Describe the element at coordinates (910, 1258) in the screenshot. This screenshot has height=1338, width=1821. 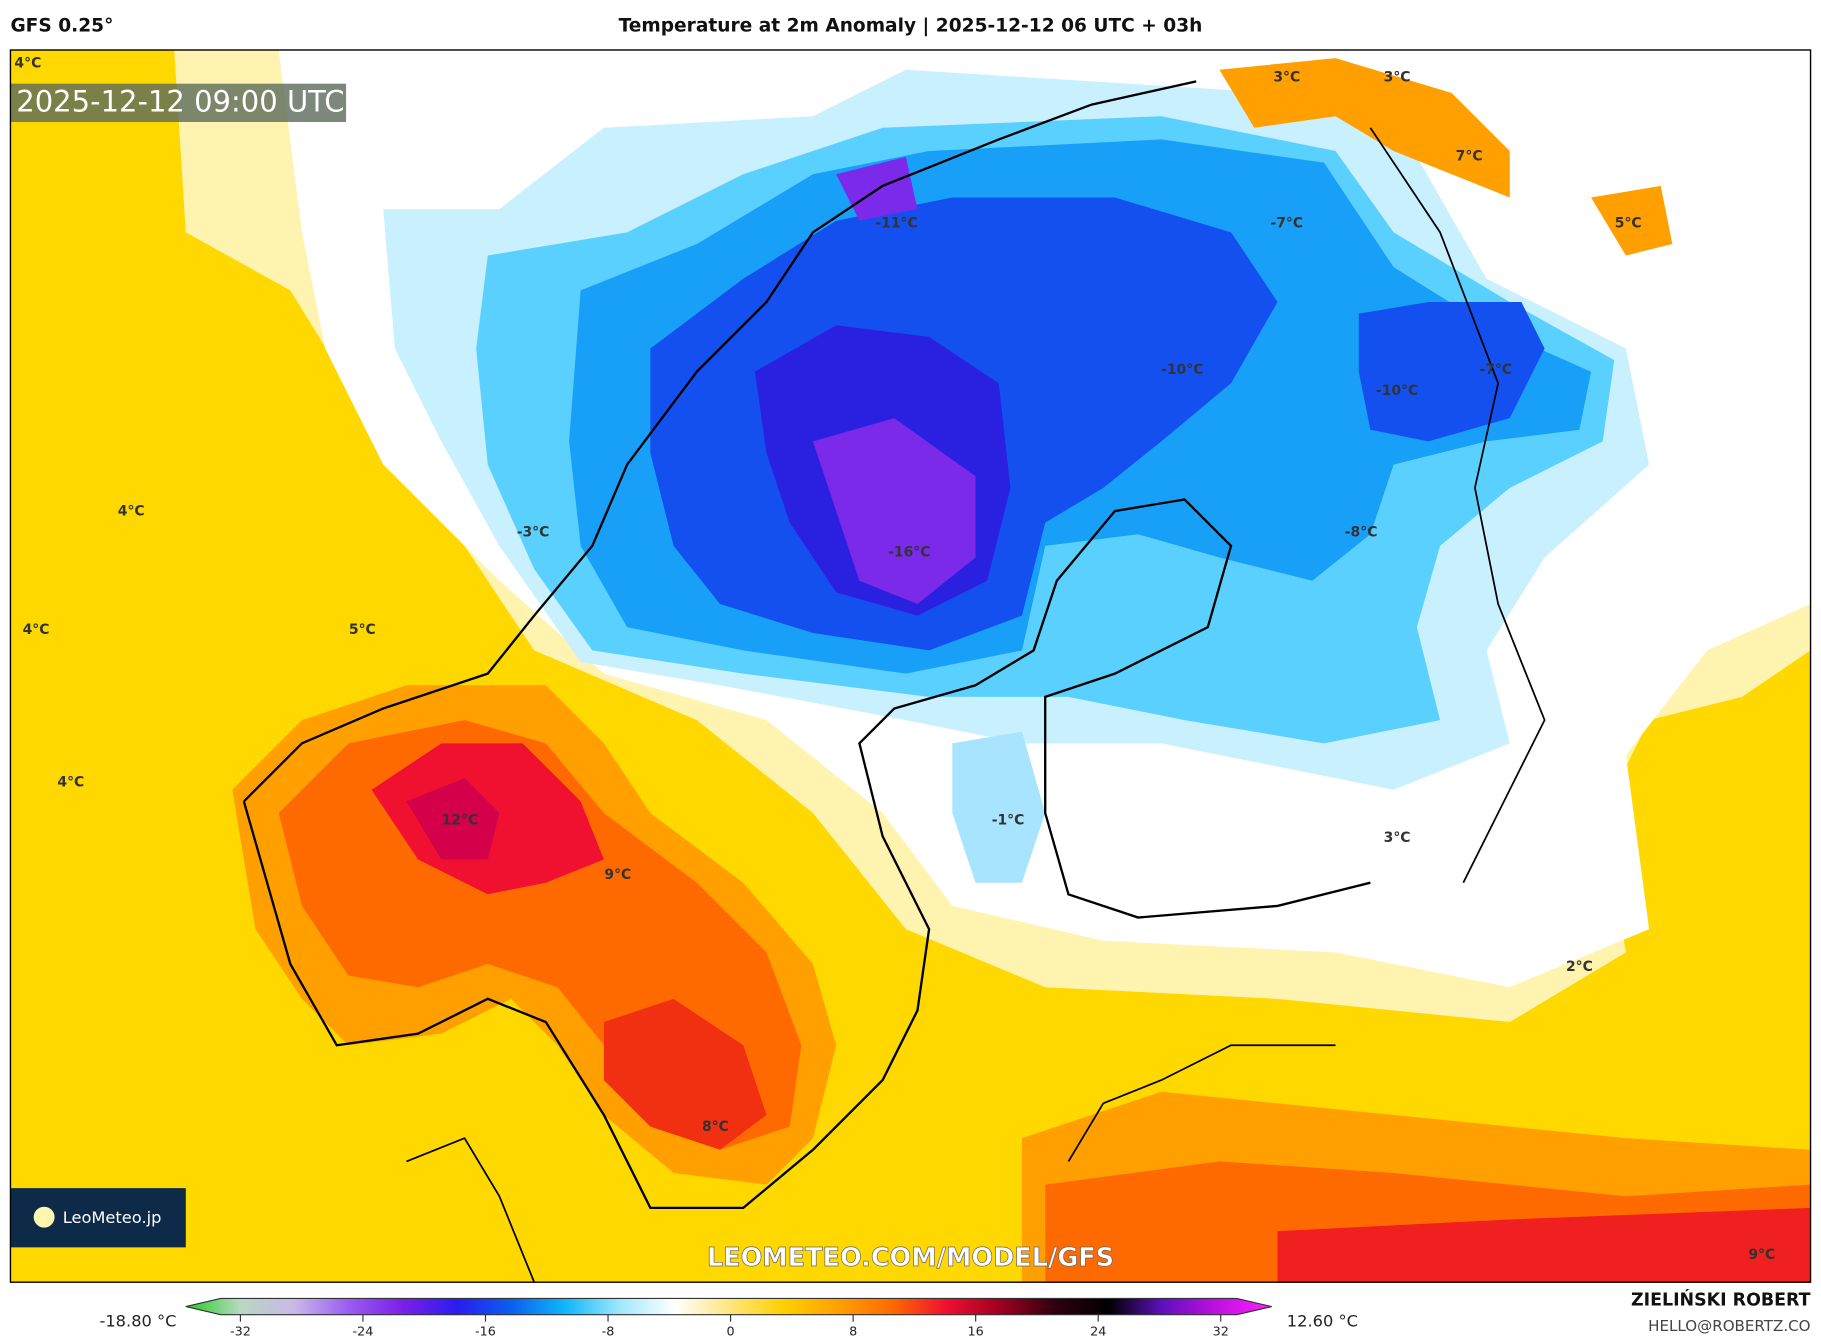
I see `watermark: LEOMETEO.COM/MODEL/GFS` at that location.